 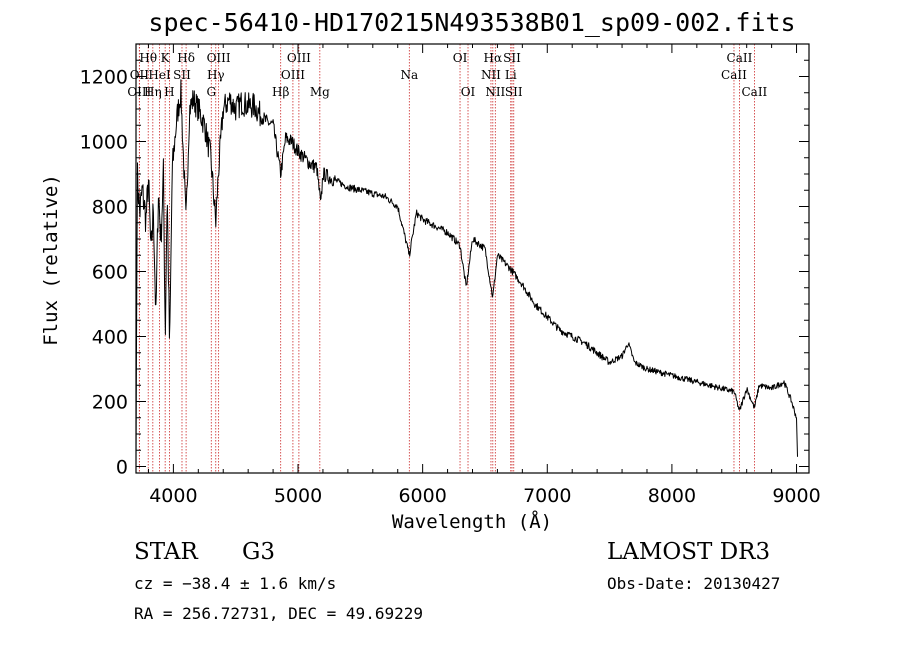 What do you see at coordinates (186, 58) in the screenshot?
I see `line-label: Hδ` at bounding box center [186, 58].